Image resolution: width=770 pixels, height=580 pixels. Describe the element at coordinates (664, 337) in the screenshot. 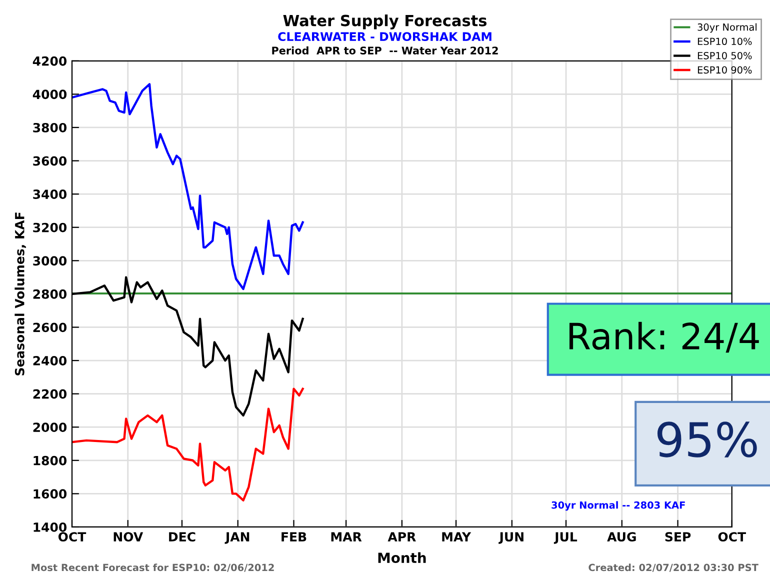

I see `annotation: Rank: 24/4` at that location.